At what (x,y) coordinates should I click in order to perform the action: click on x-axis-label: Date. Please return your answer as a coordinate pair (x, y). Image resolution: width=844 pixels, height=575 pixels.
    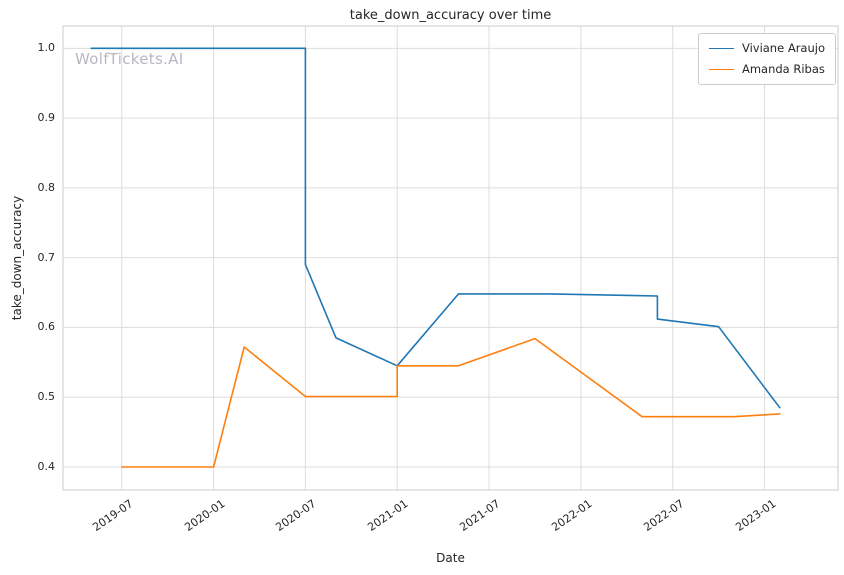
    Looking at the image, I should click on (450, 558).